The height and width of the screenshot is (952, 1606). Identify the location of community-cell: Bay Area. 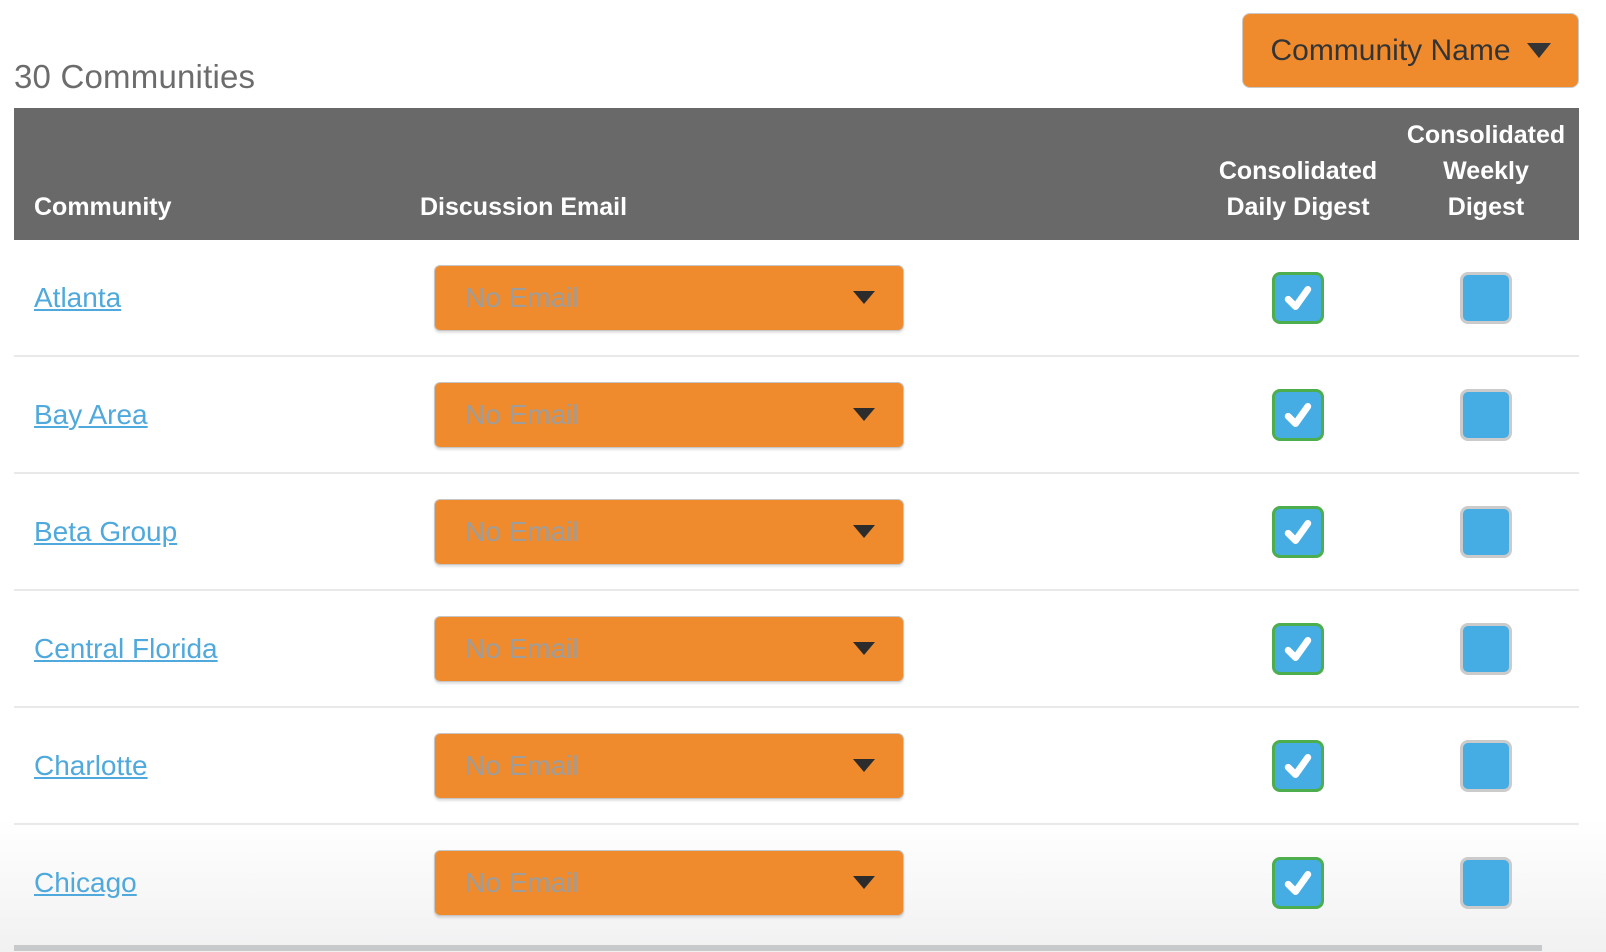
(217, 415).